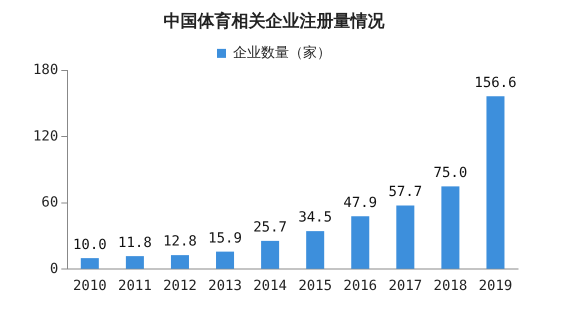 The height and width of the screenshot is (328, 578). I want to click on x-tick-label: 2018, so click(451, 286).